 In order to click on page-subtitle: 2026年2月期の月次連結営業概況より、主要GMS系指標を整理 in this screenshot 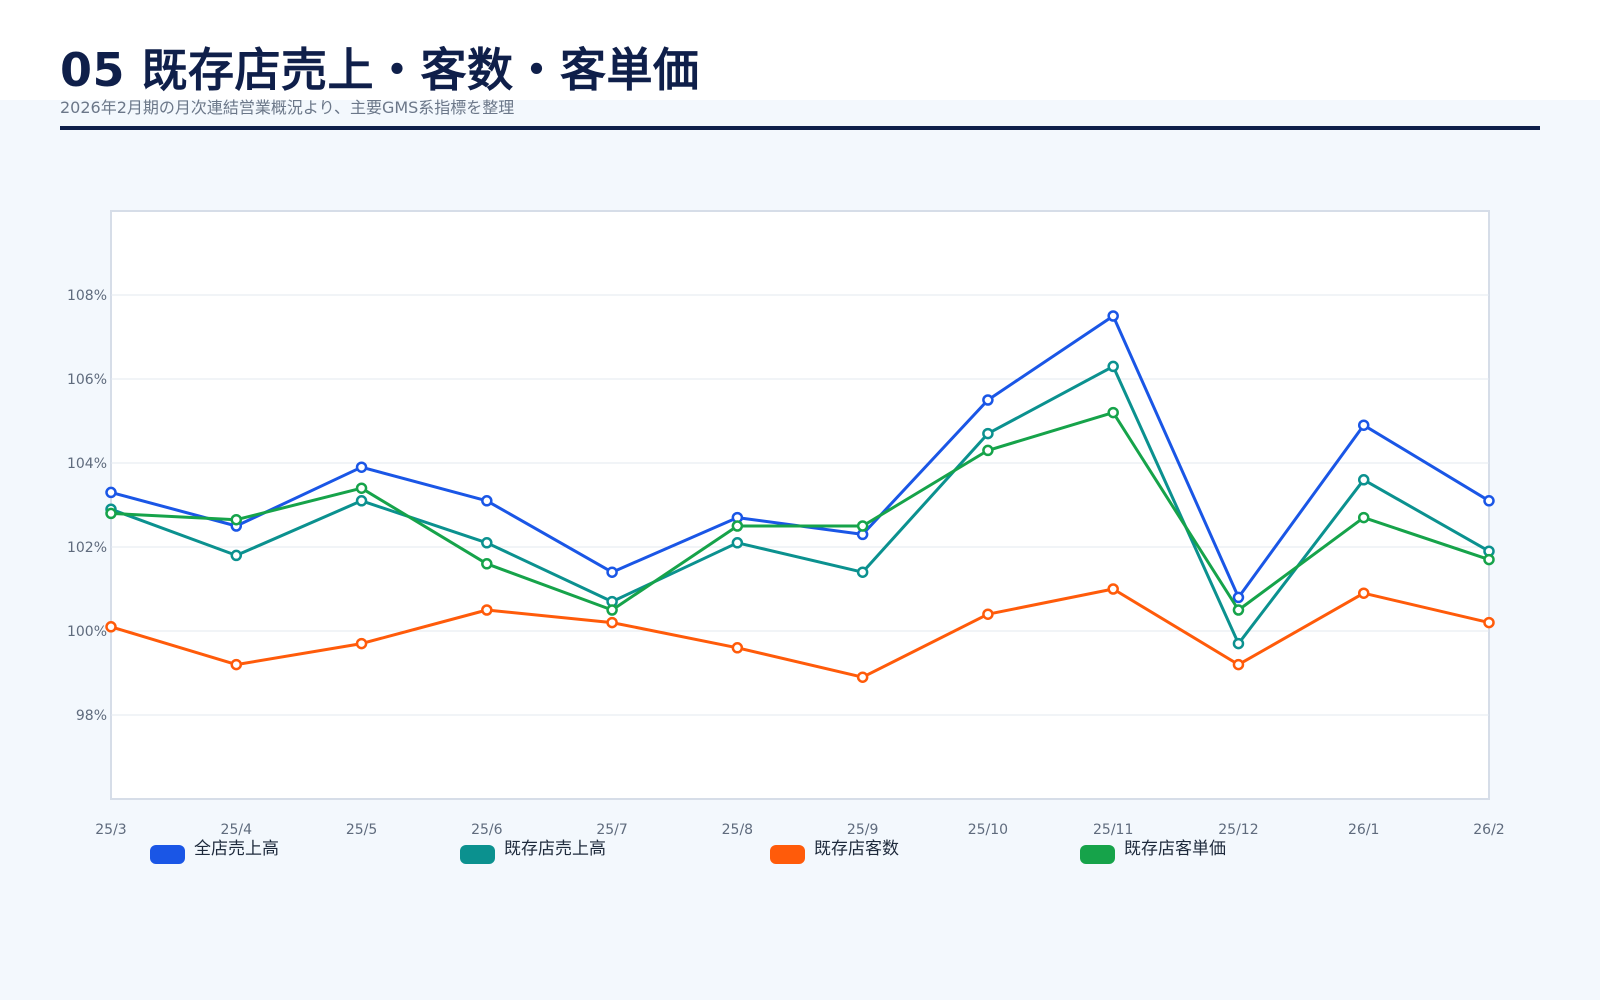, I will do `click(287, 107)`.